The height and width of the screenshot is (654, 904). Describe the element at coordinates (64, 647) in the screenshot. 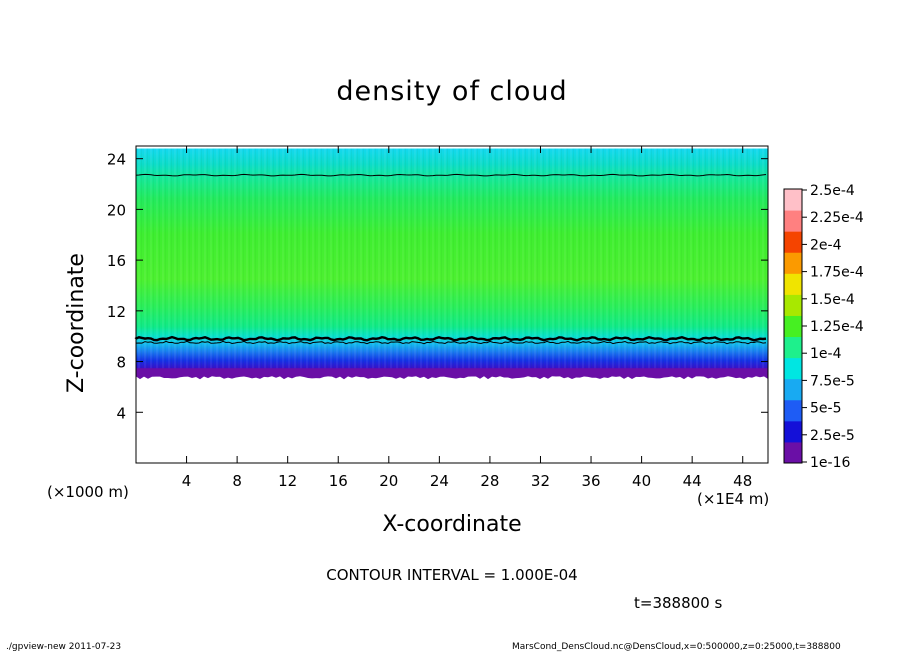

I see `footer-left: ./gpview-new 2011-07-23` at that location.